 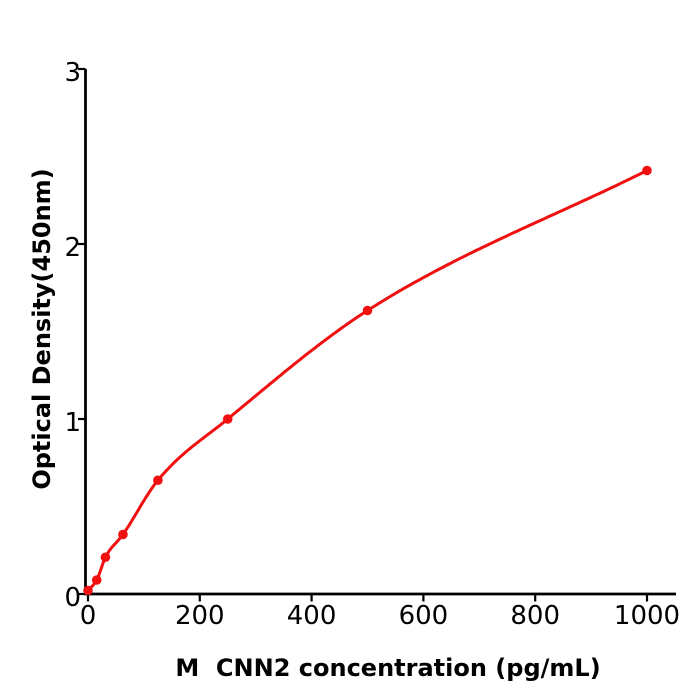 I want to click on x-tick-label: 200, so click(x=200, y=616).